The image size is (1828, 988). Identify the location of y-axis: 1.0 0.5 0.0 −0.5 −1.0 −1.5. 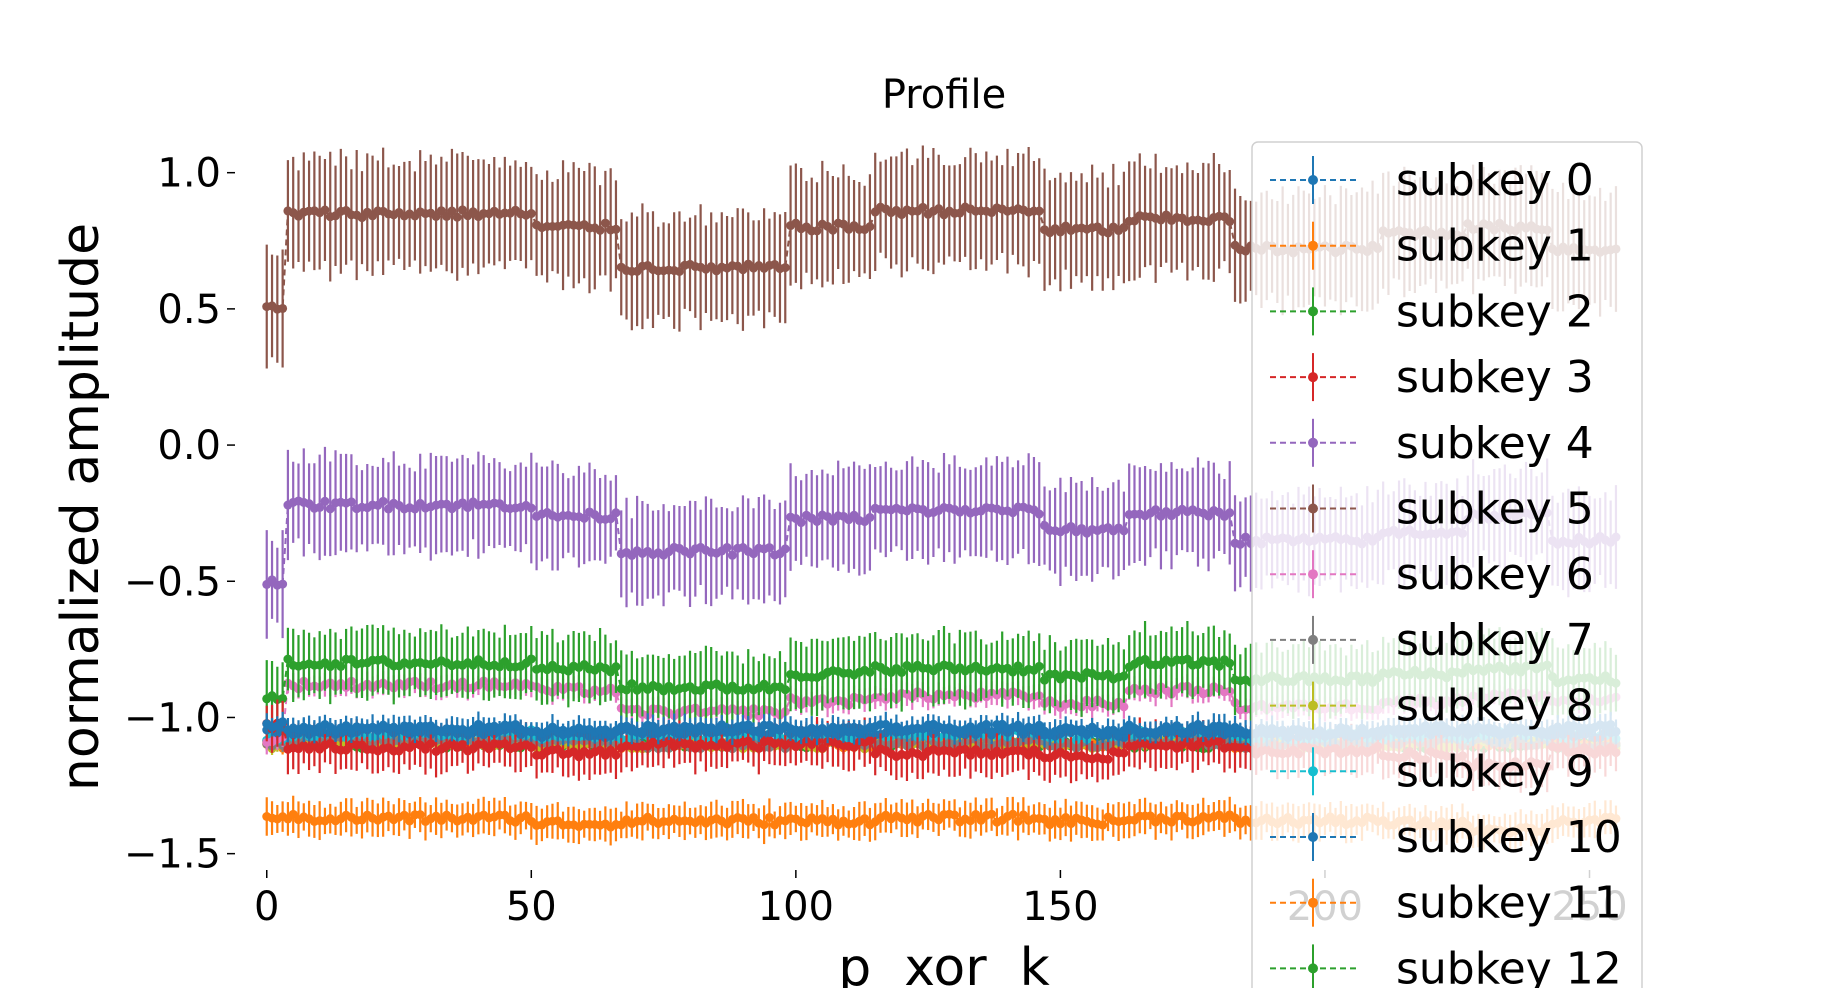
(179, 514).